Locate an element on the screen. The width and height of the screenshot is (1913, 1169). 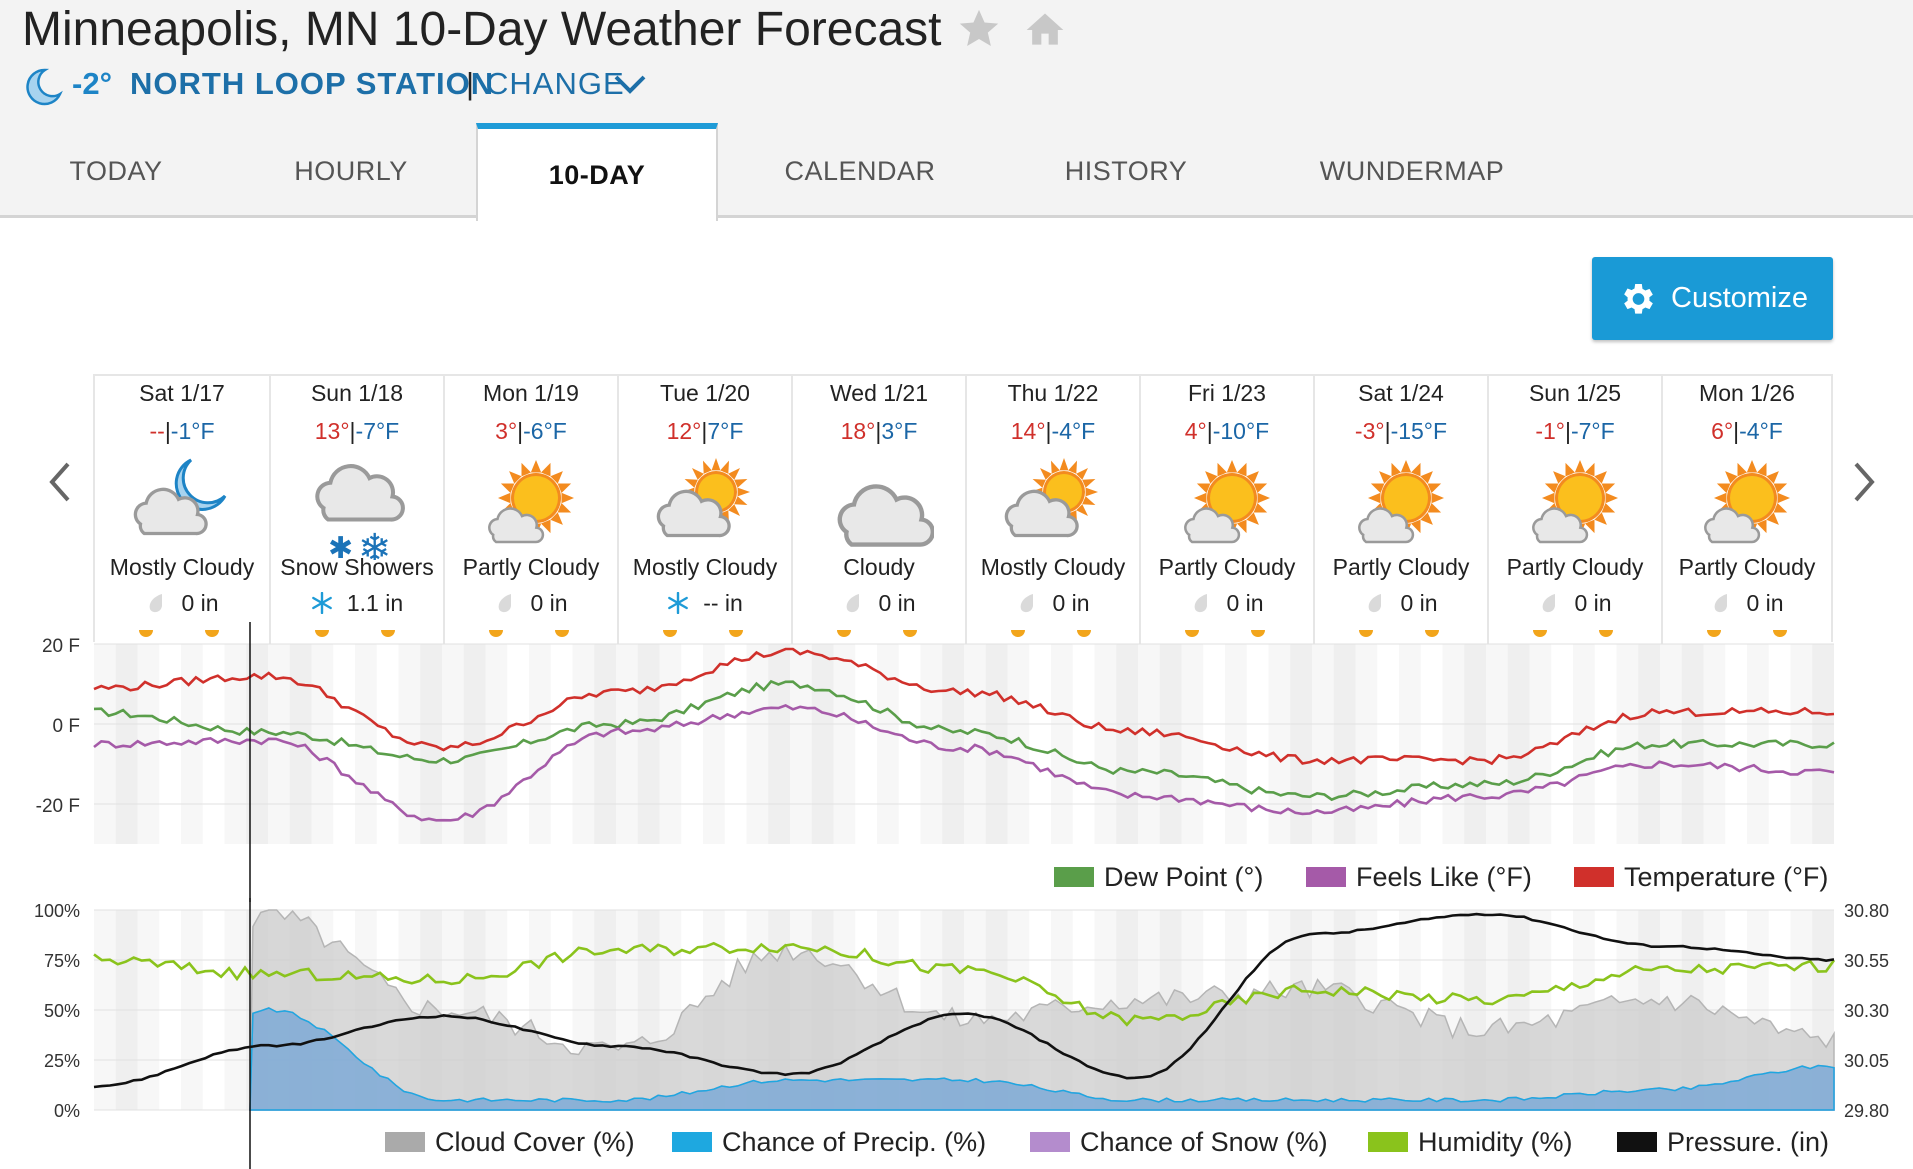
y2-tick-label: 30.30 is located at coordinates (1866, 1011).